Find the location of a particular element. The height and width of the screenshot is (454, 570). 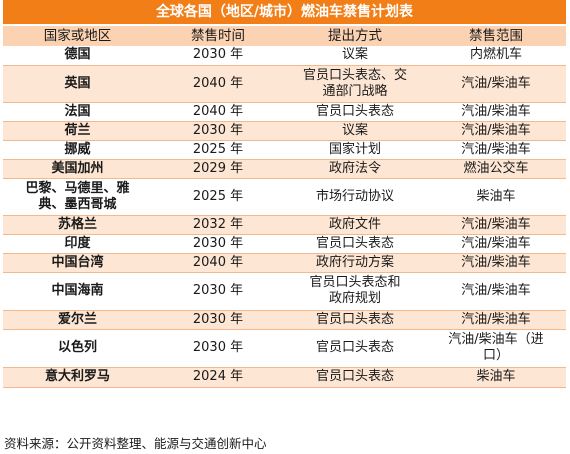

table-cell-region: 意大利罗马 is located at coordinates (77, 377).